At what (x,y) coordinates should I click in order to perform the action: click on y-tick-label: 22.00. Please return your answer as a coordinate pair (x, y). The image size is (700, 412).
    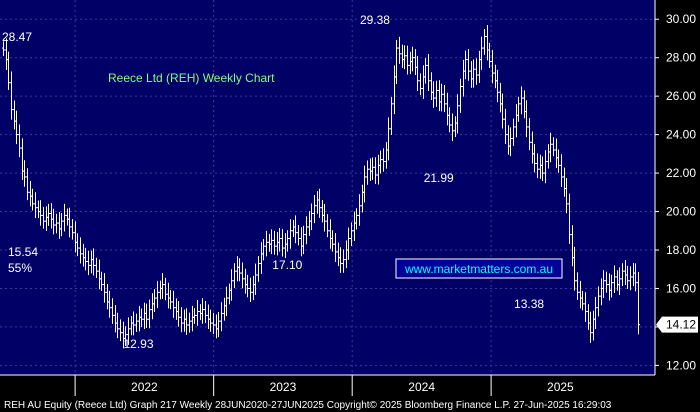
    Looking at the image, I should click on (681, 173).